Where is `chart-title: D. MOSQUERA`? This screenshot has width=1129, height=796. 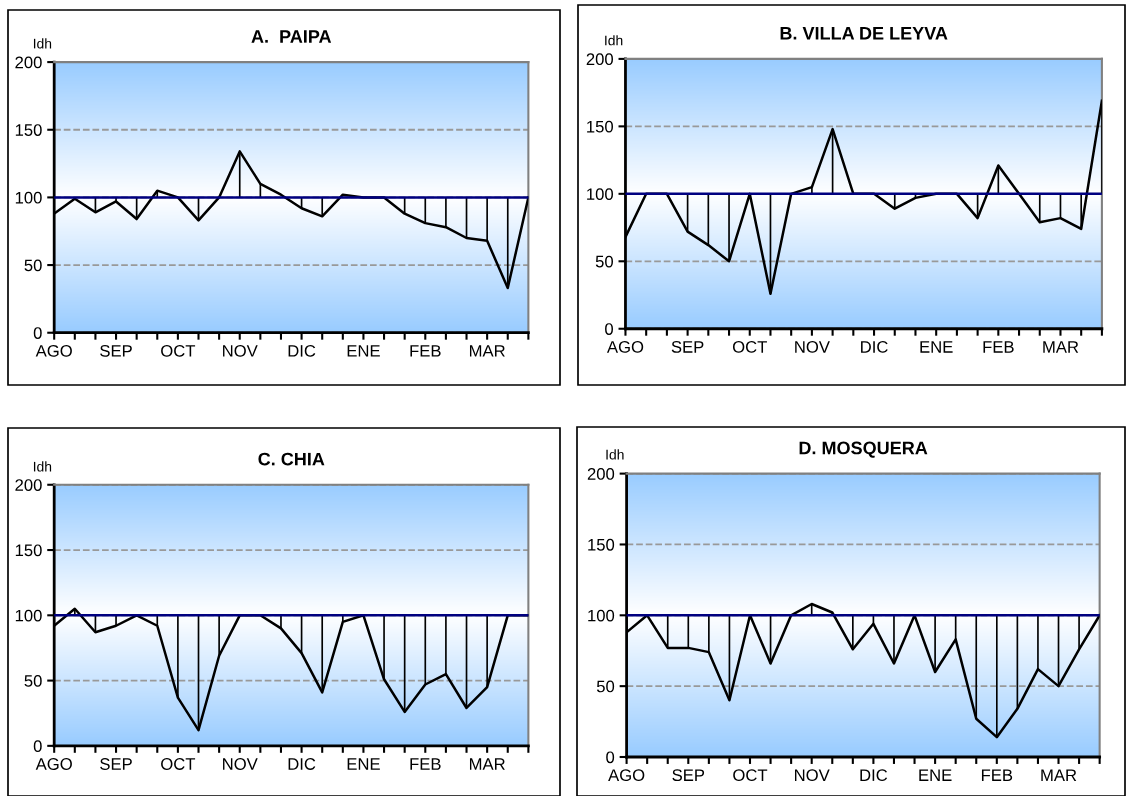 chart-title: D. MOSQUERA is located at coordinates (863, 449).